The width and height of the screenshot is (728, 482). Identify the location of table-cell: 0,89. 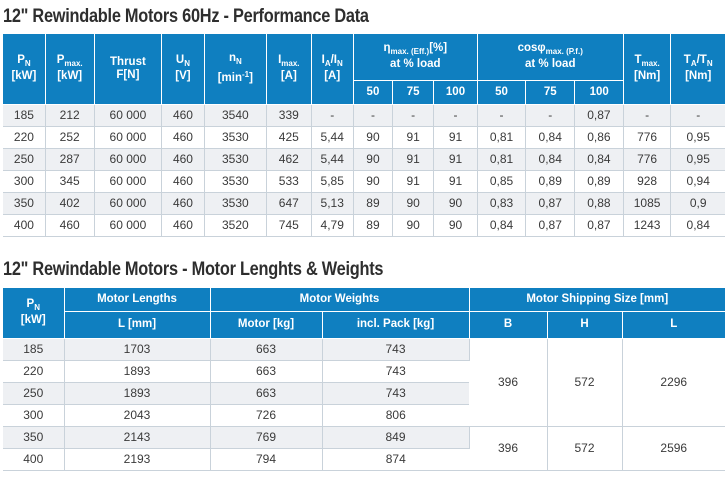
(599, 181).